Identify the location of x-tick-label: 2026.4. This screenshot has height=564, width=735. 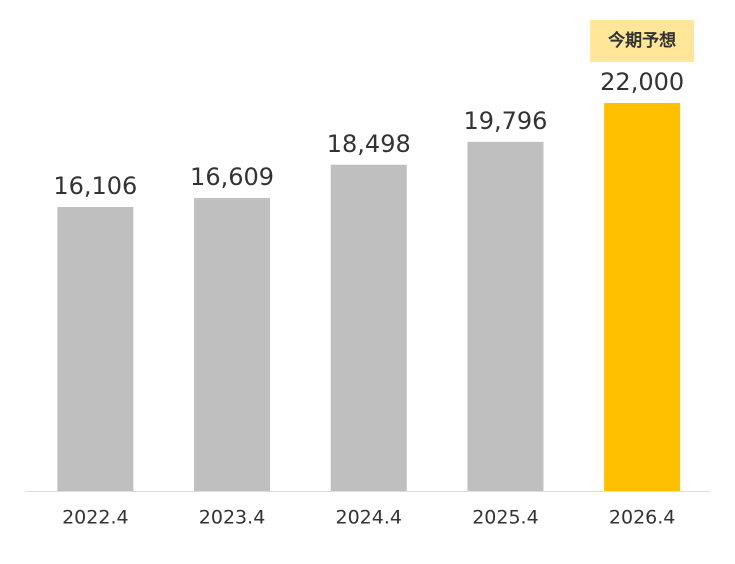
(642, 518).